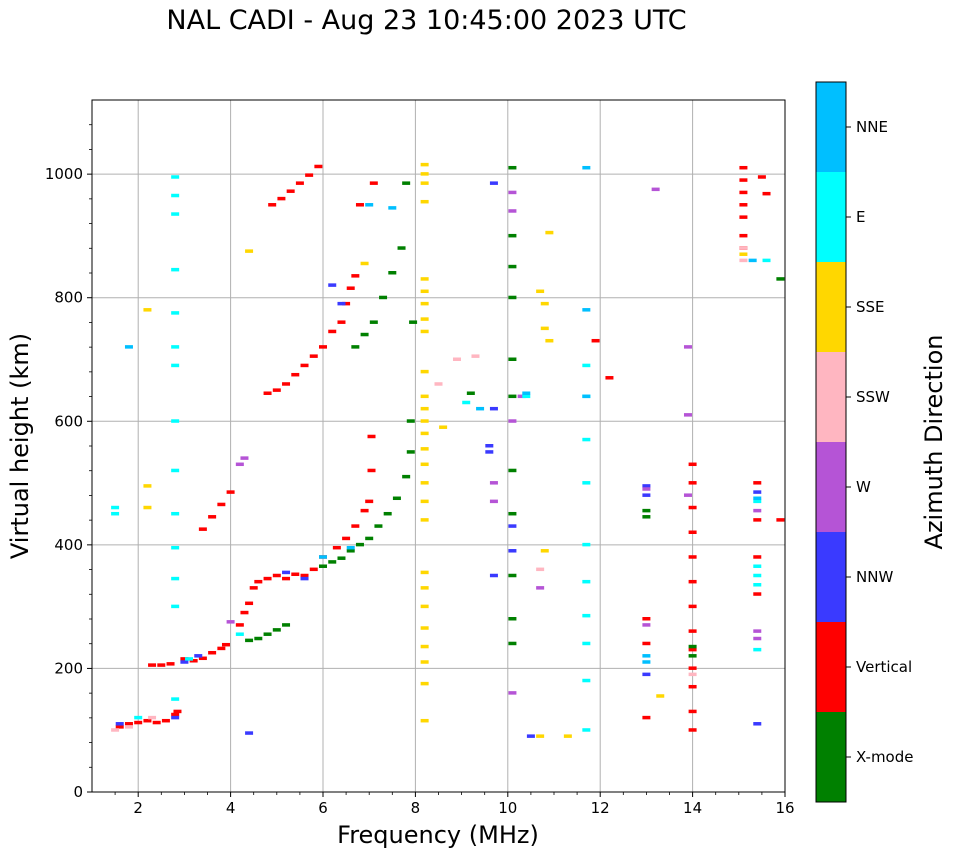 The width and height of the screenshot is (958, 857). I want to click on x-tick-label: 8, so click(416, 808).